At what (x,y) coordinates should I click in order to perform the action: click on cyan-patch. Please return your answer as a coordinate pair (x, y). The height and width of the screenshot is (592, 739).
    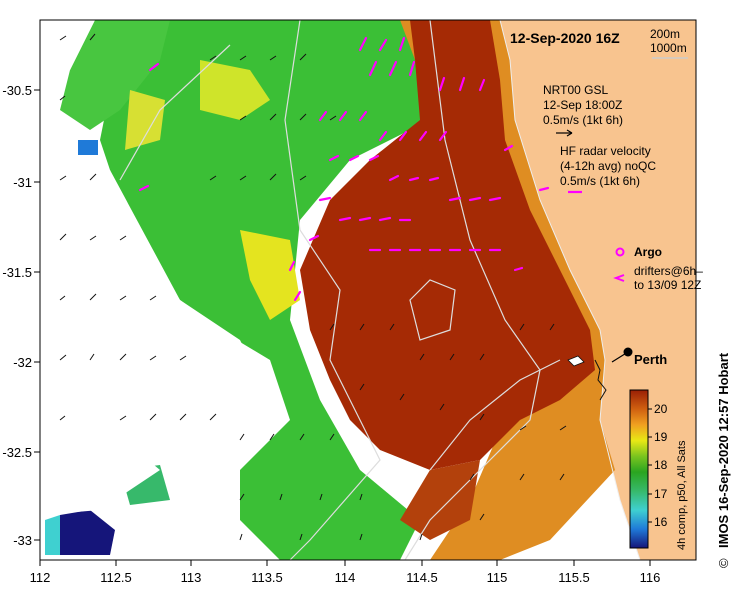
    Looking at the image, I should click on (52, 535).